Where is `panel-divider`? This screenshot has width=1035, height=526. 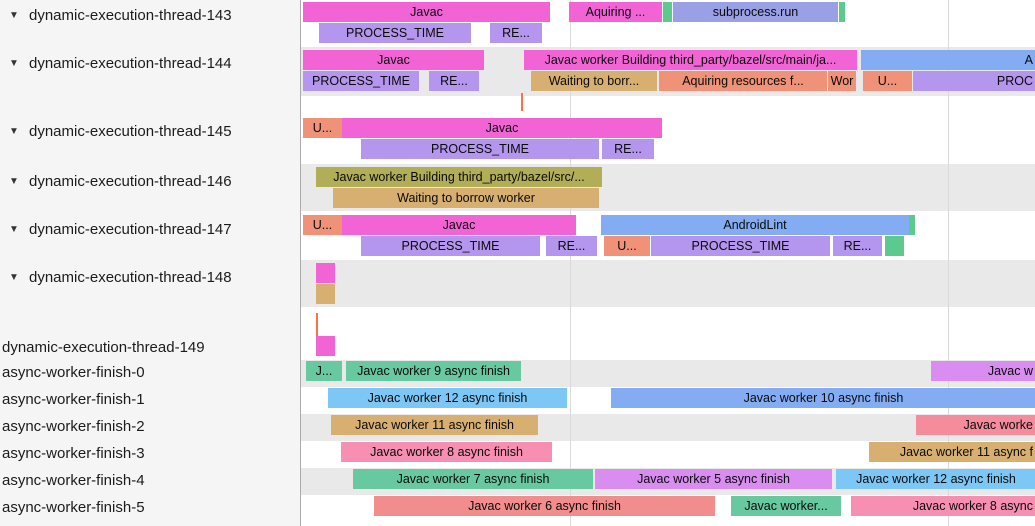 panel-divider is located at coordinates (300, 263).